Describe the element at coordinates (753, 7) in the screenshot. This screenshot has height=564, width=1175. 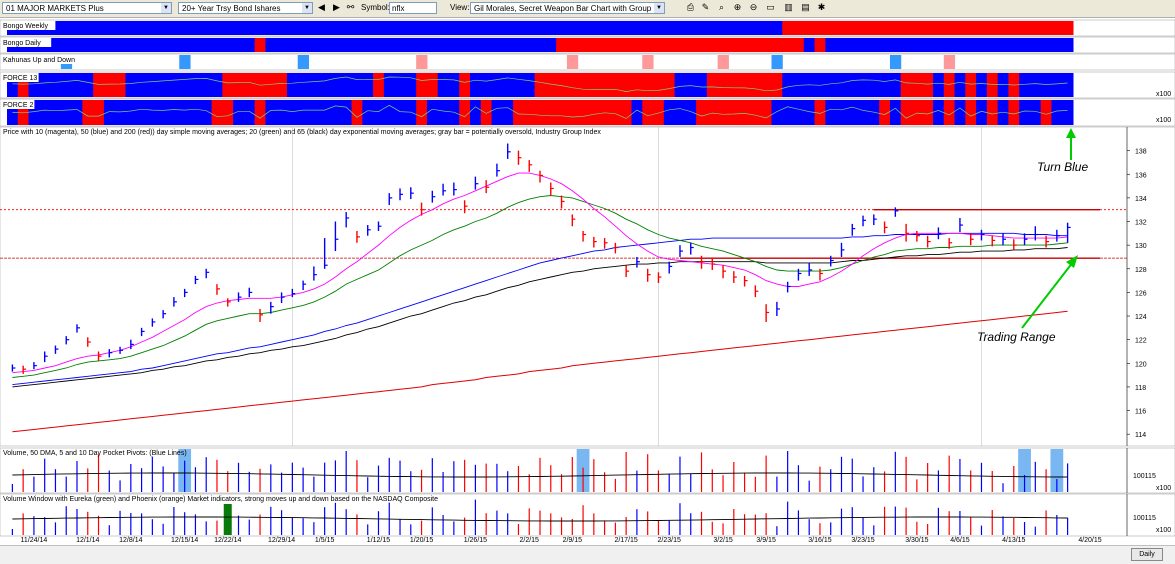
I see `zoom-out-icon: ⊖` at that location.